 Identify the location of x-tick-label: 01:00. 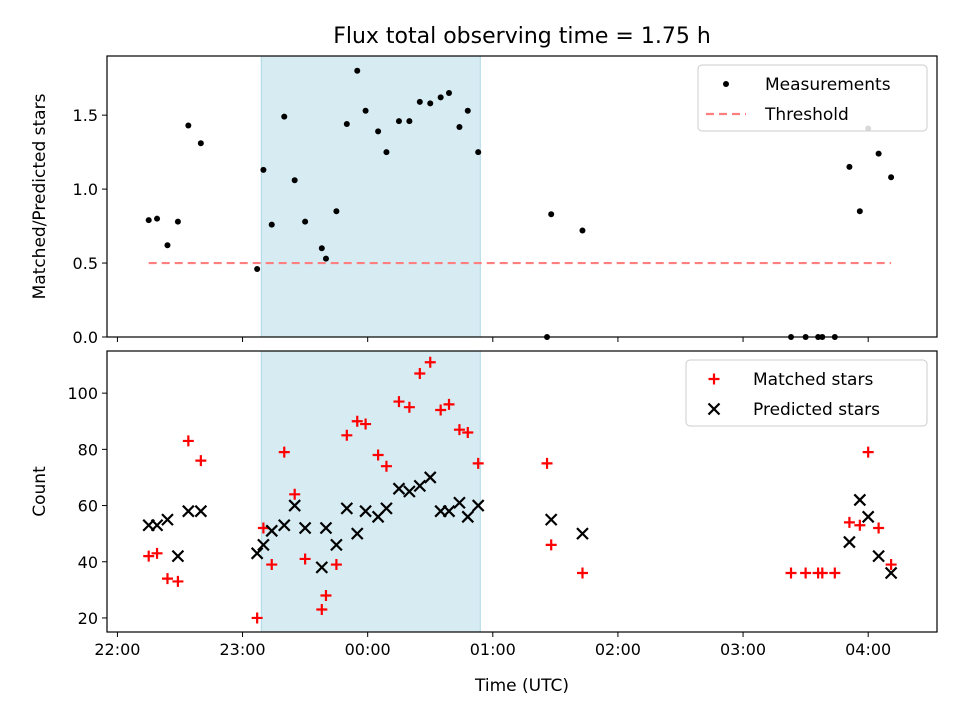
(493, 649).